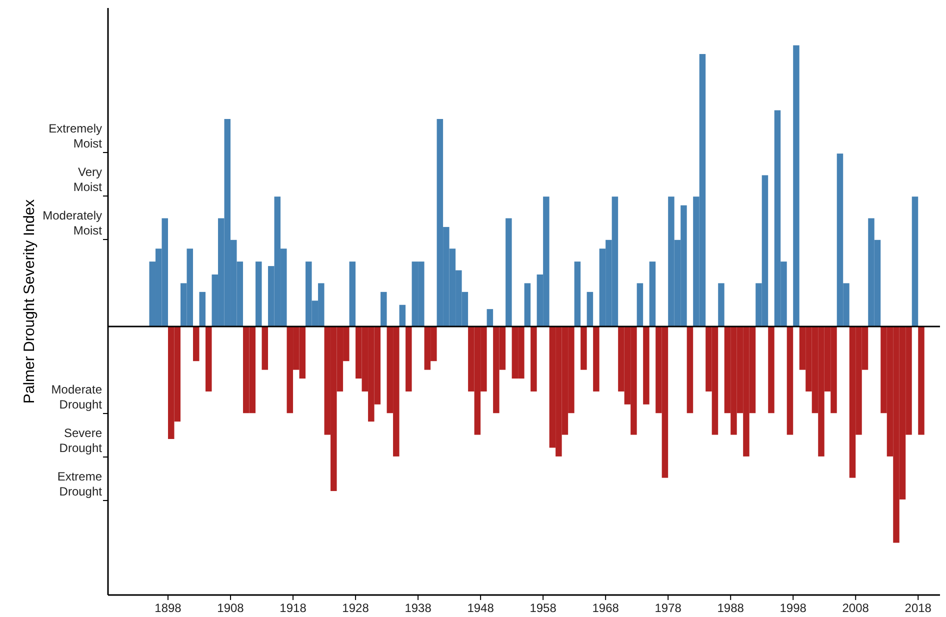 The image size is (946, 617). What do you see at coordinates (230, 608) in the screenshot?
I see `x-tick-label: 1908` at bounding box center [230, 608].